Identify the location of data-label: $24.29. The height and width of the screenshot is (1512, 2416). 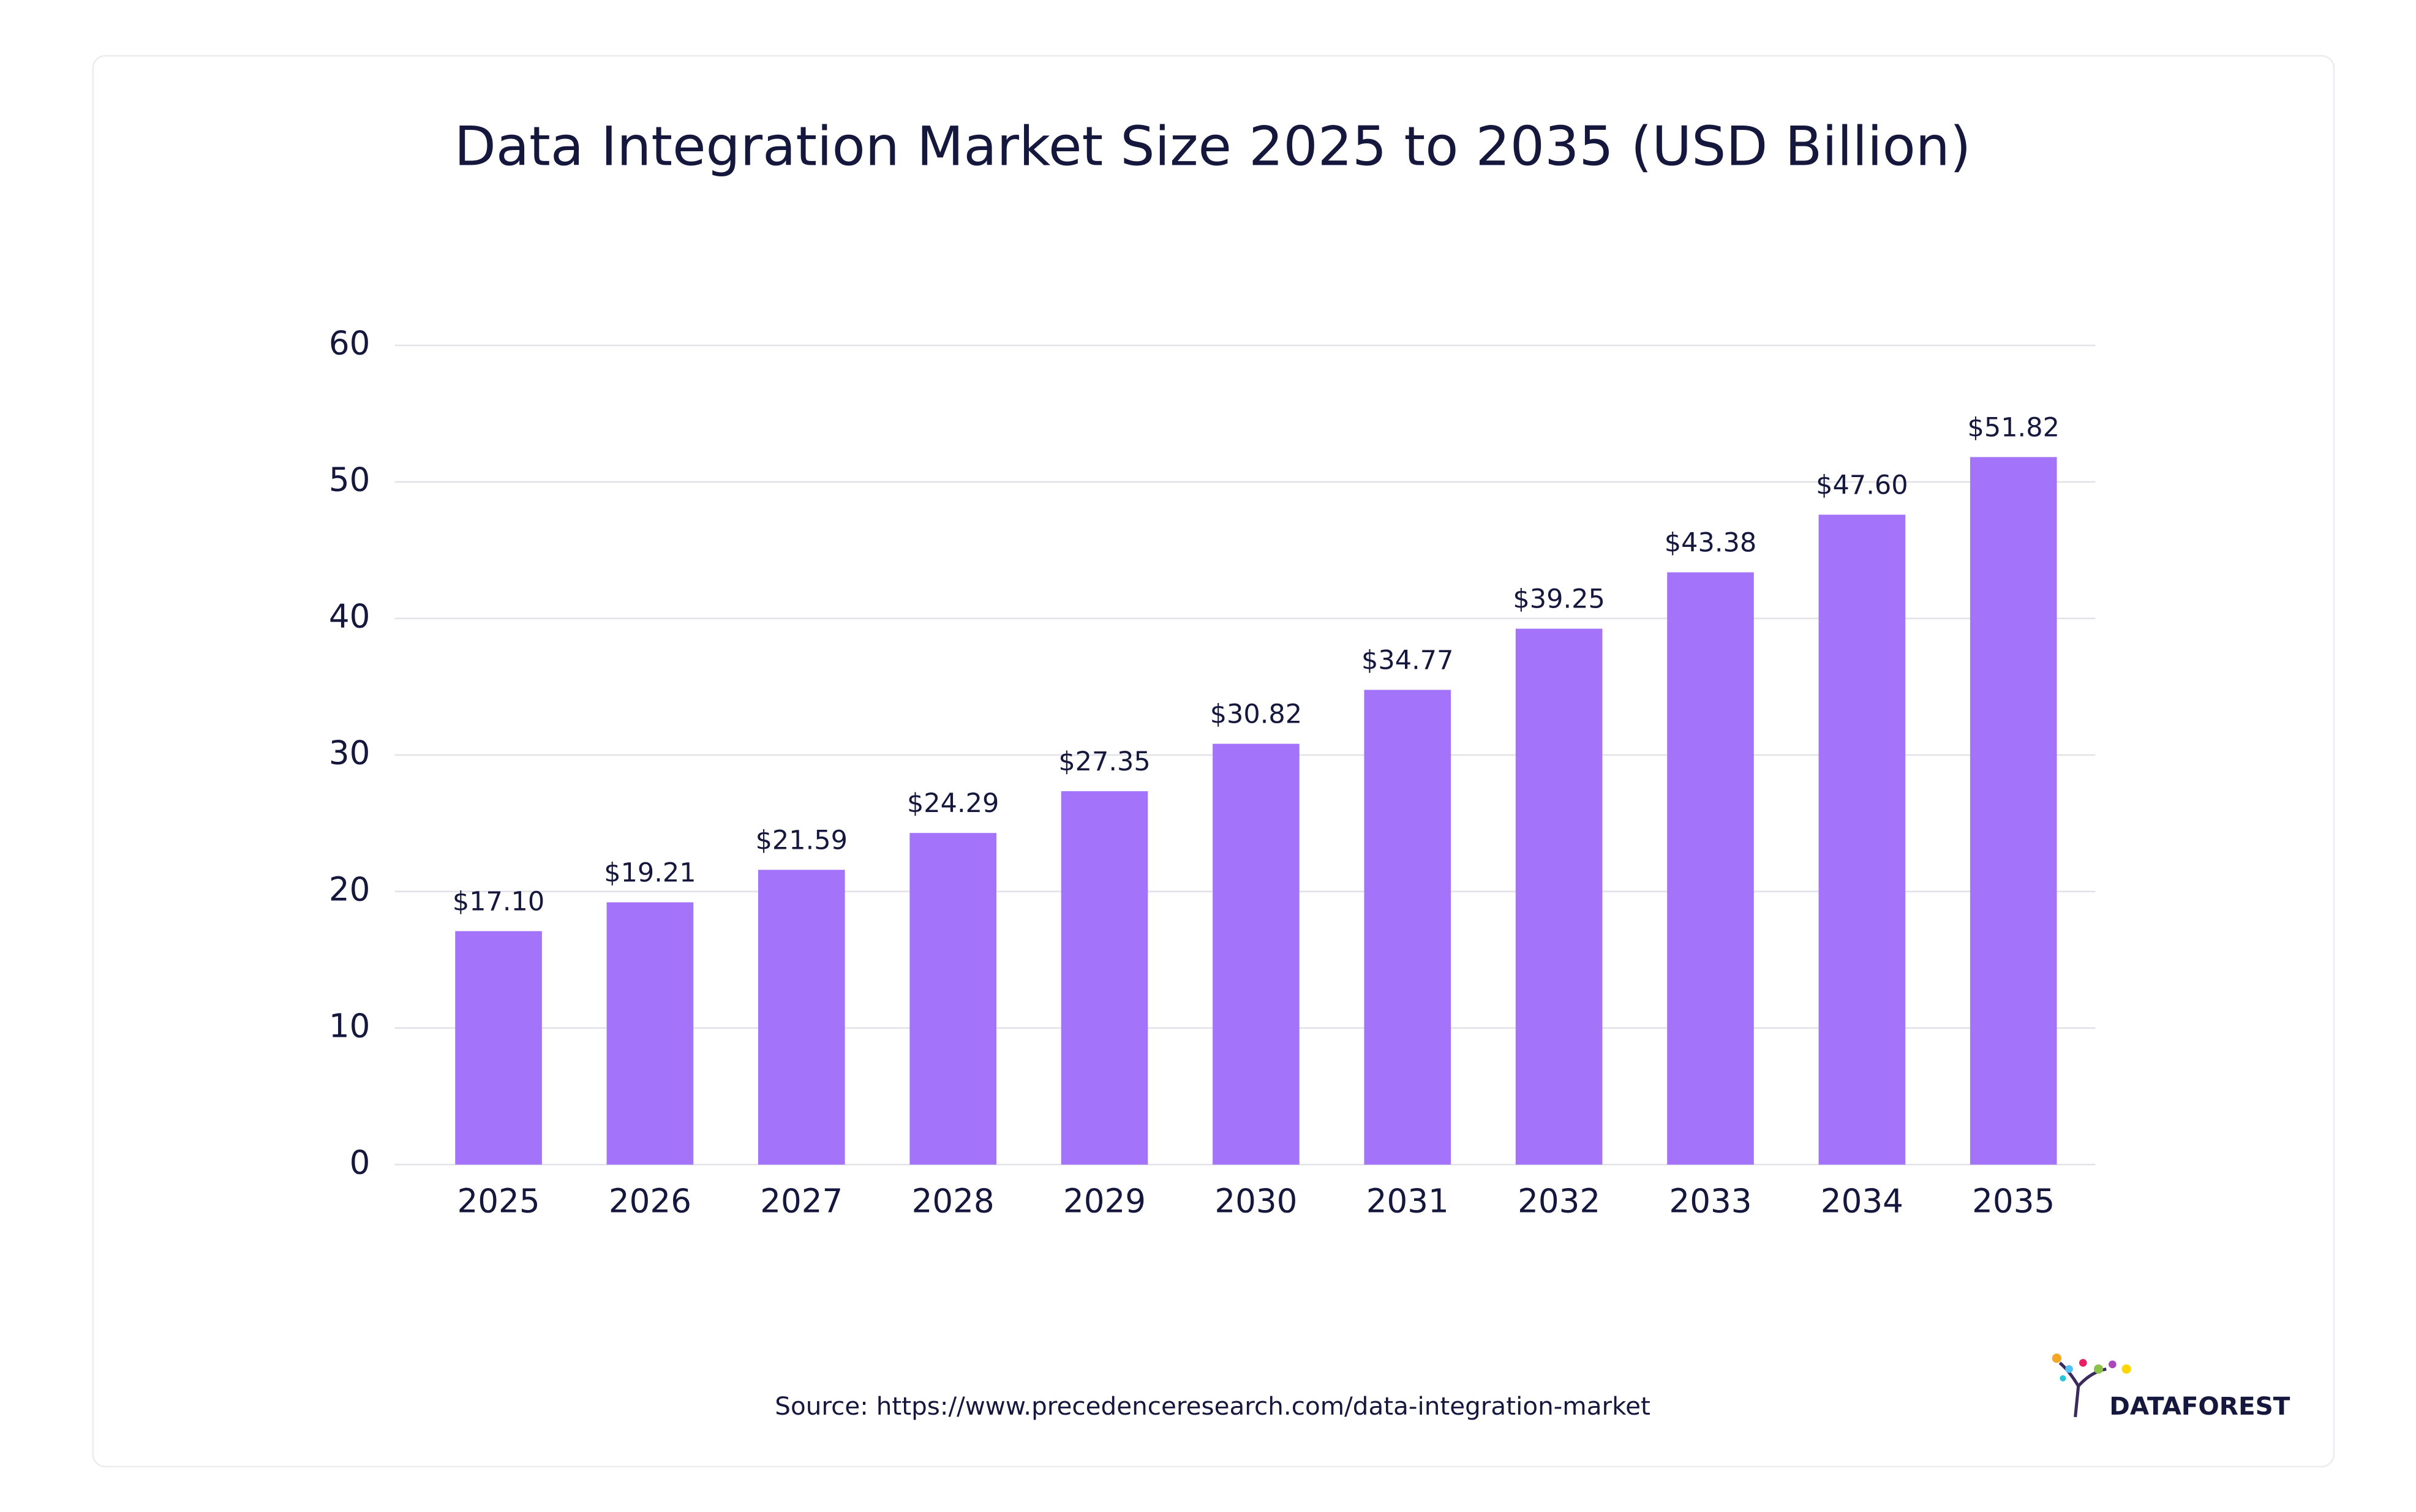
(953, 803).